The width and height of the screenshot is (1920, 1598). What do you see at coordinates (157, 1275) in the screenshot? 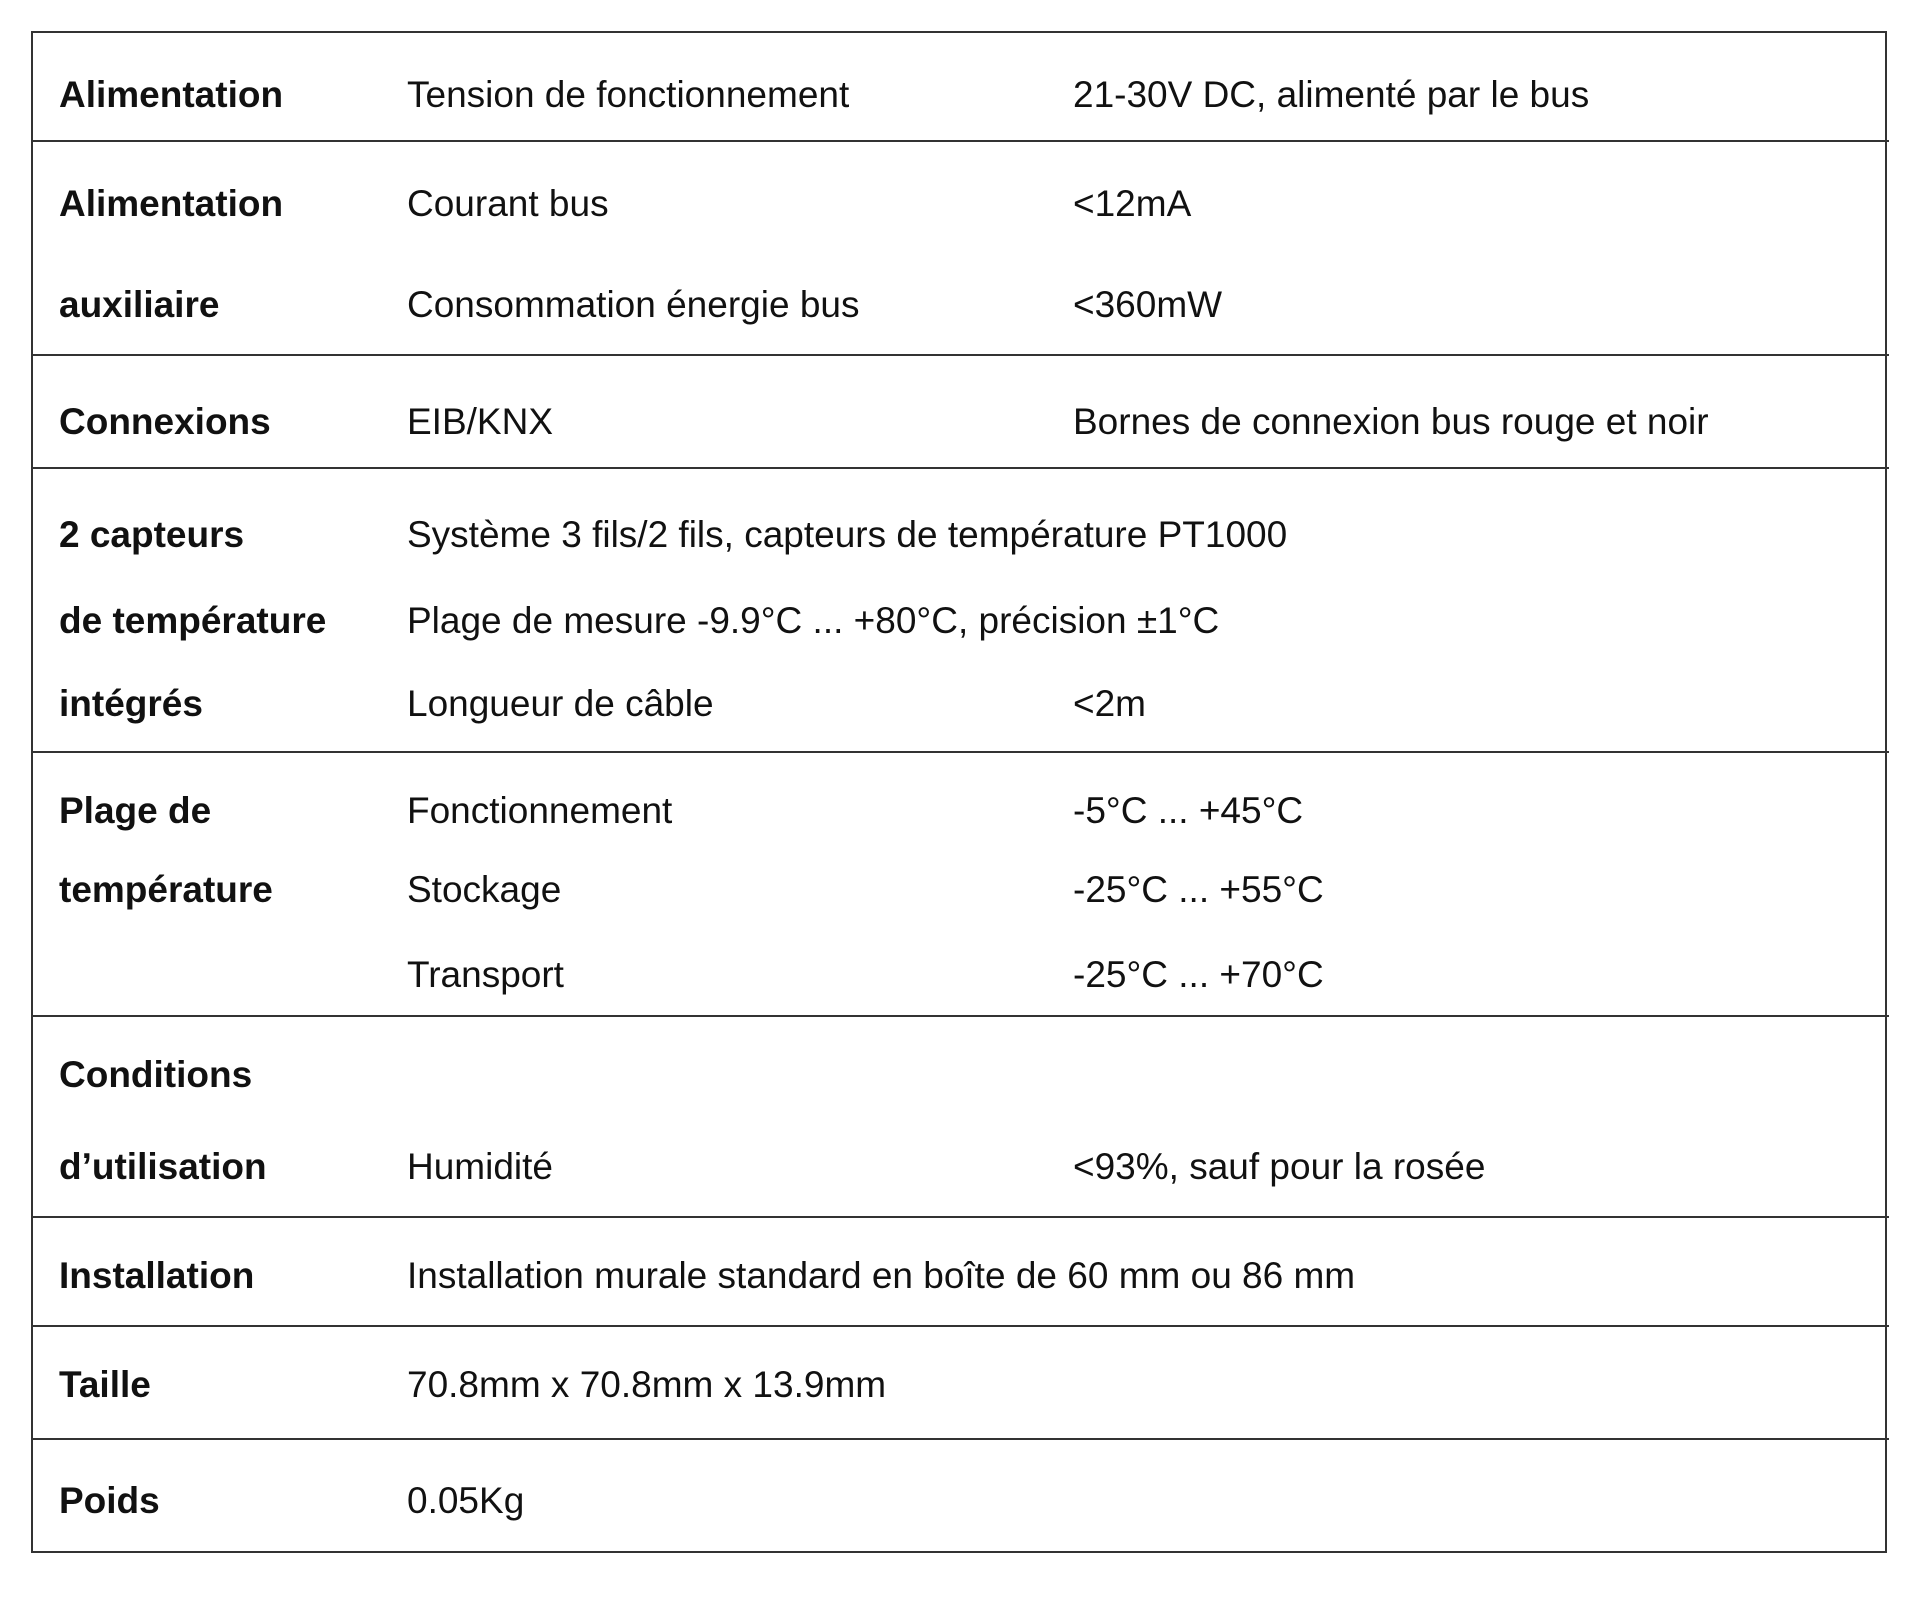
I see `row-label: Installation` at bounding box center [157, 1275].